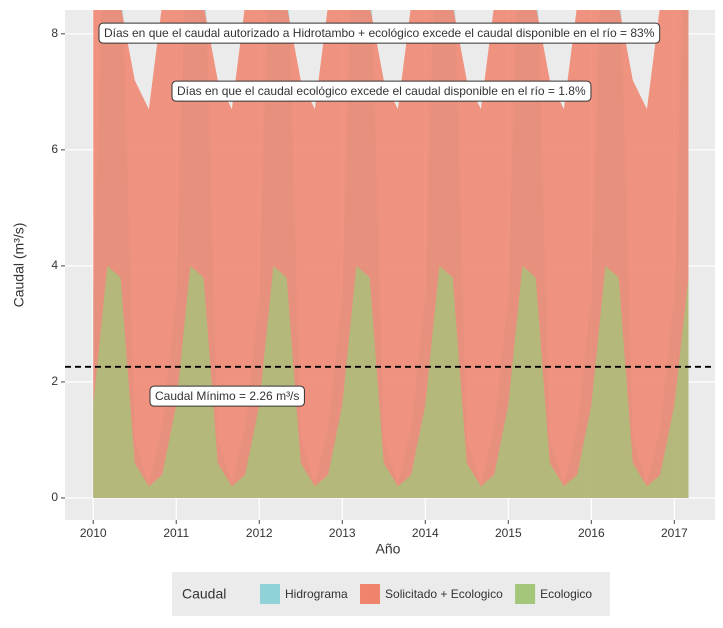  Describe the element at coordinates (508, 533) in the screenshot. I see `x-tick-label: 2015` at that location.